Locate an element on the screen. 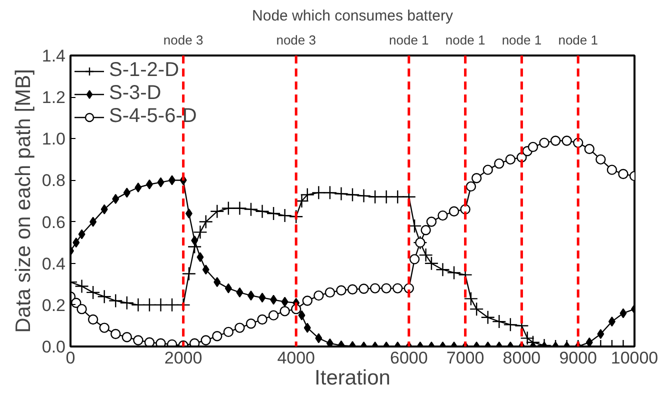 This screenshot has width=662, height=401. y-tick-label: 1.0 is located at coordinates (54, 139).